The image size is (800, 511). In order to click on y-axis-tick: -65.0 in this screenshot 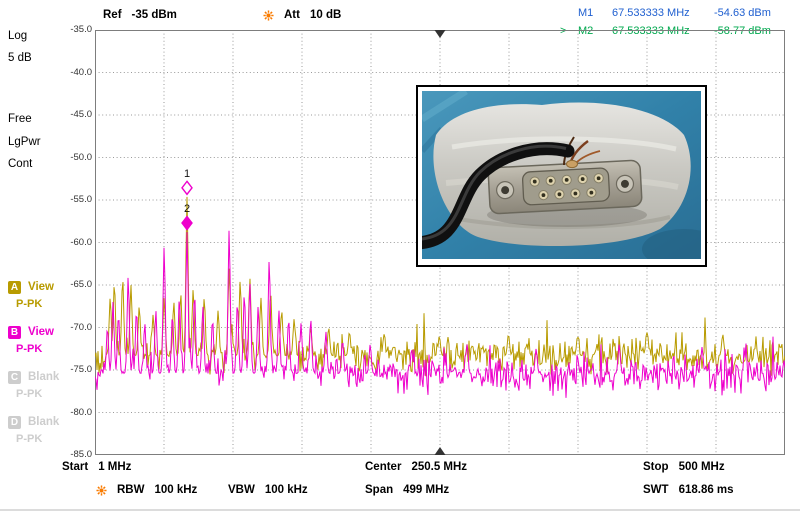, I will do `click(81, 284)`.